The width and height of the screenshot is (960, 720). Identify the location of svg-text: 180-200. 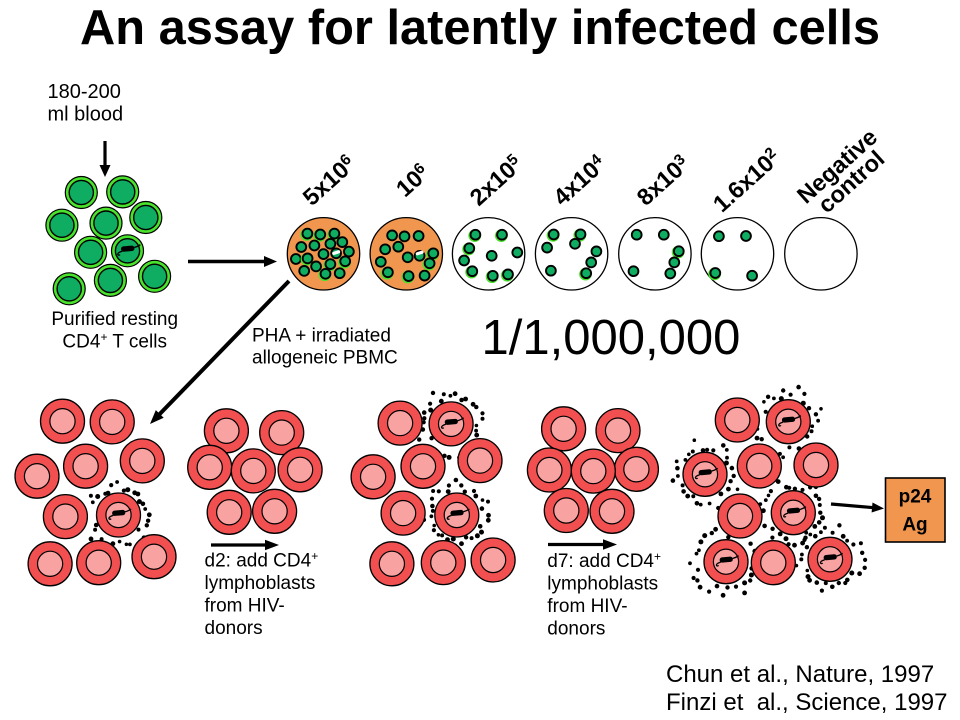
(84, 92).